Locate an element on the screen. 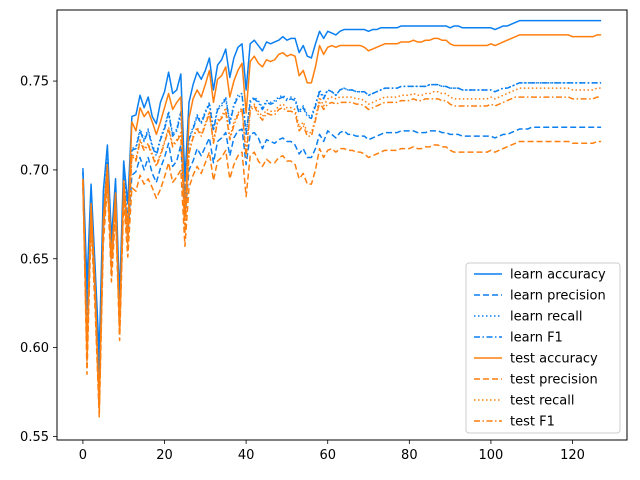 The image size is (640, 480). y-axis: 0.55 0.60 0.65 0.70 0.75 is located at coordinates (38, 260).